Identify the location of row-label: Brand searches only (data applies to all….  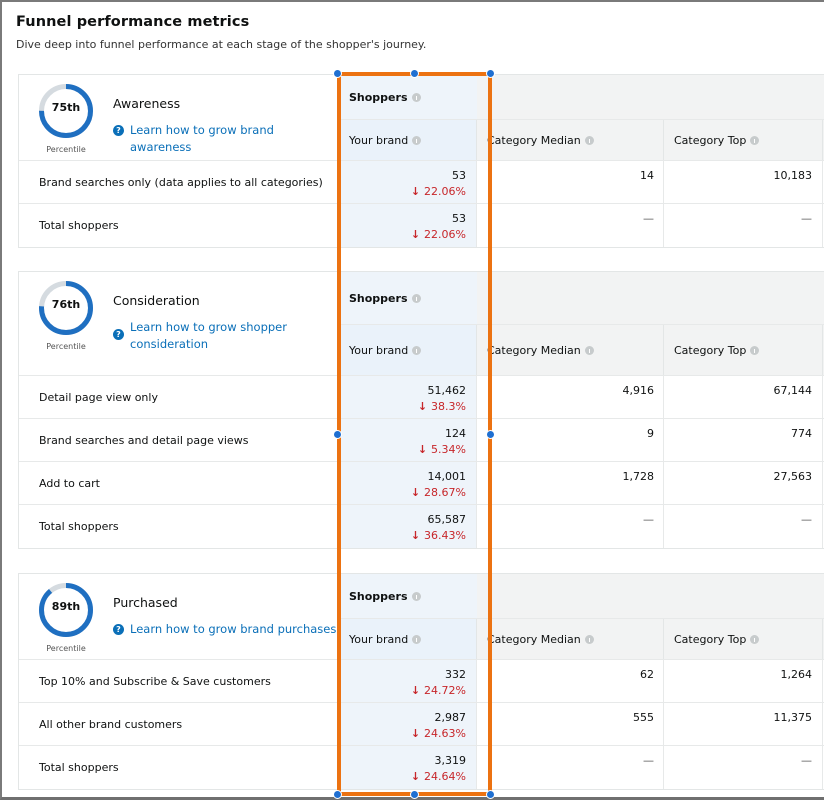
(181, 182).